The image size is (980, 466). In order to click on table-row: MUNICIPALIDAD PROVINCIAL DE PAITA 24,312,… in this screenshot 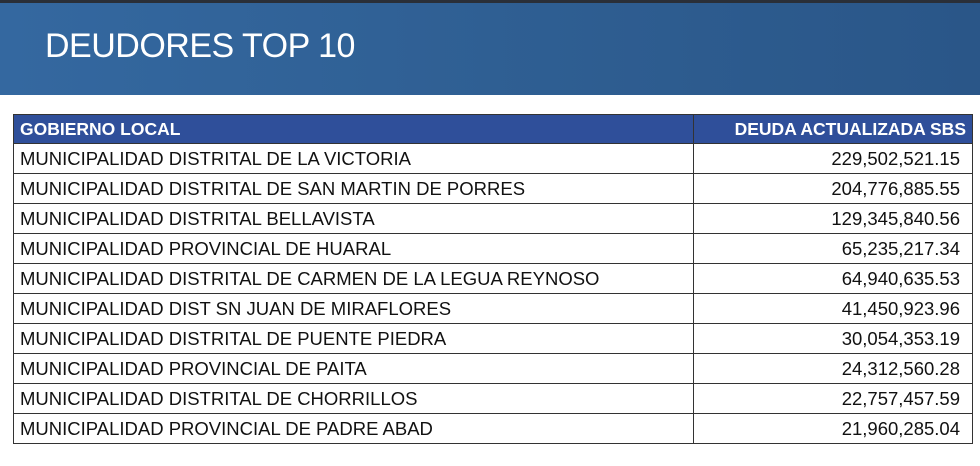, I will do `click(493, 368)`.